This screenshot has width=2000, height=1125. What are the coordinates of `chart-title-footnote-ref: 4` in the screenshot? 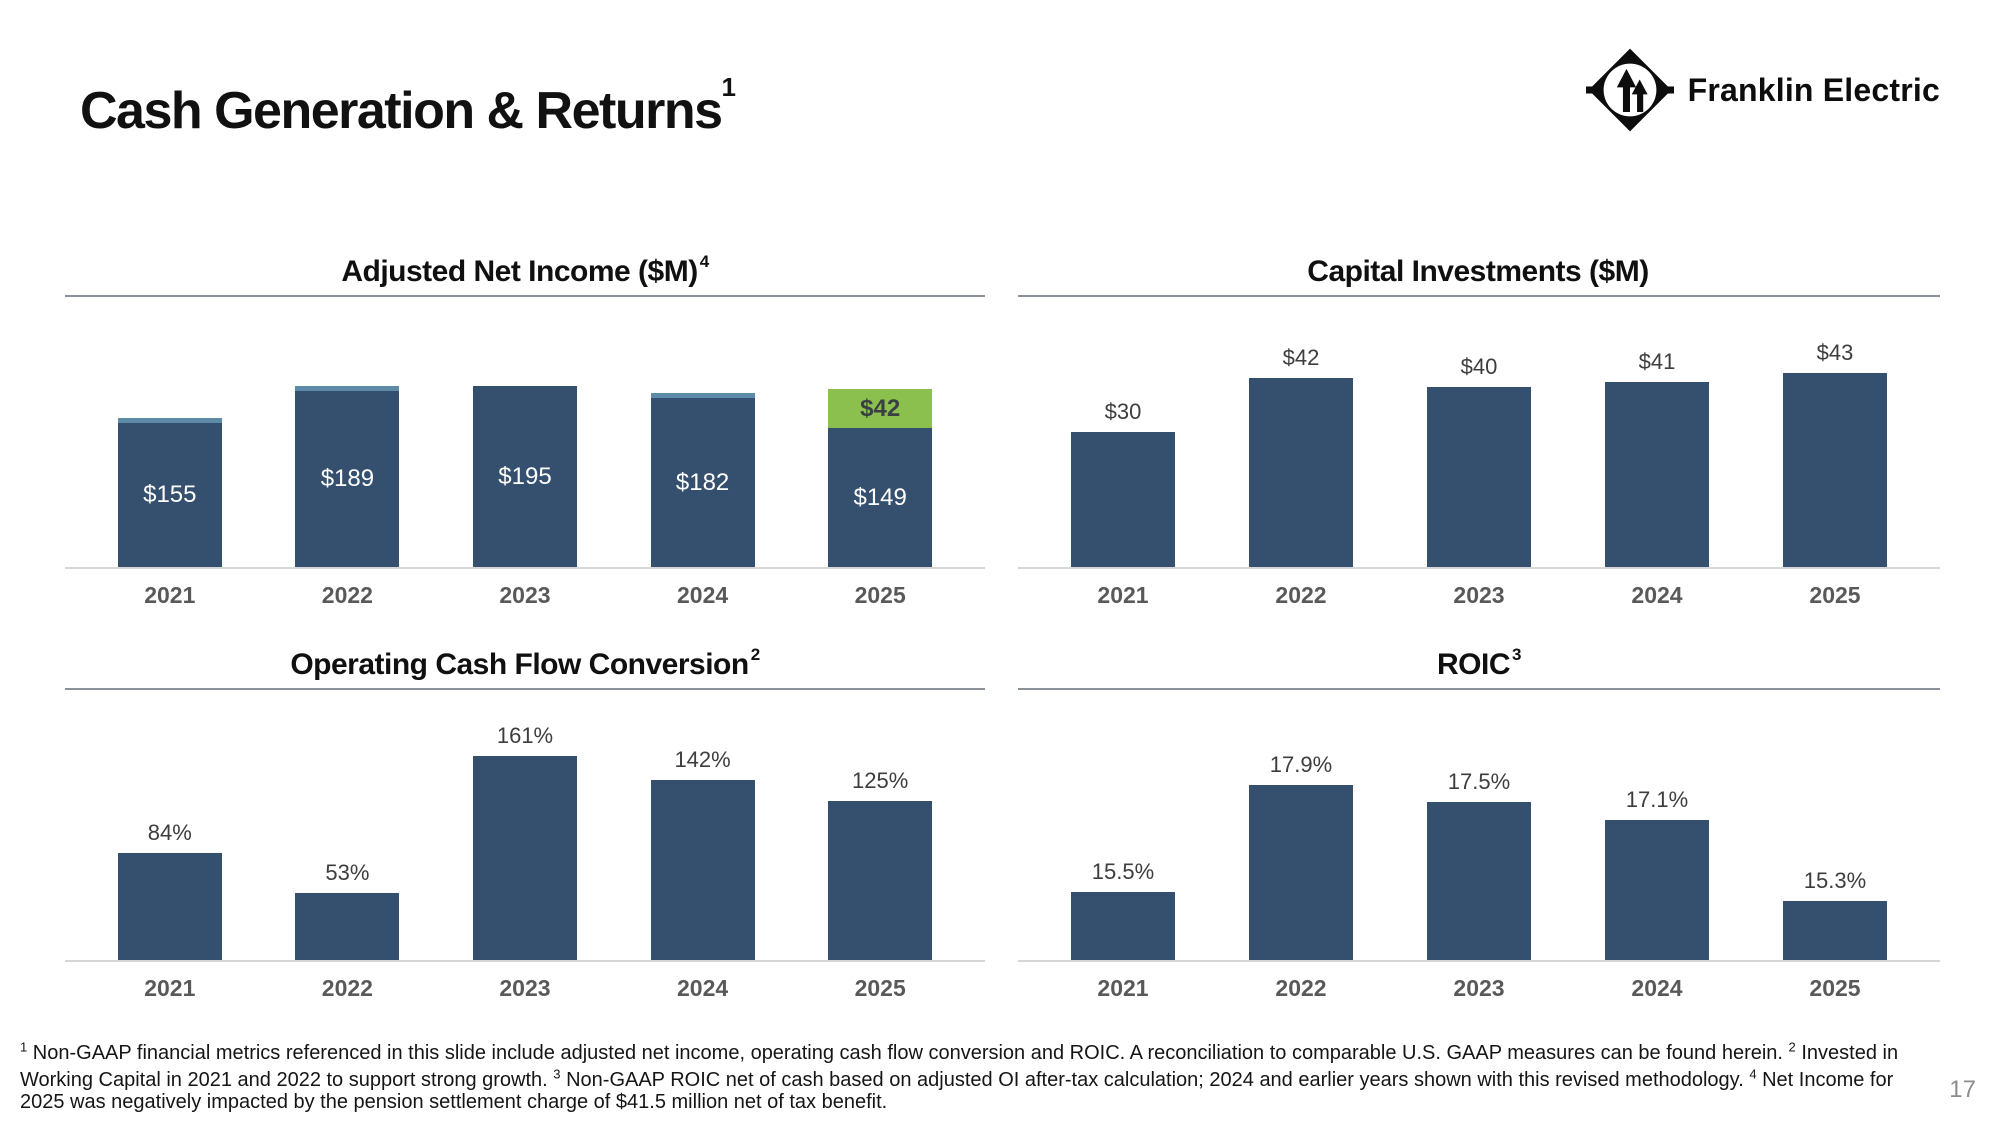 It's located at (704, 261).